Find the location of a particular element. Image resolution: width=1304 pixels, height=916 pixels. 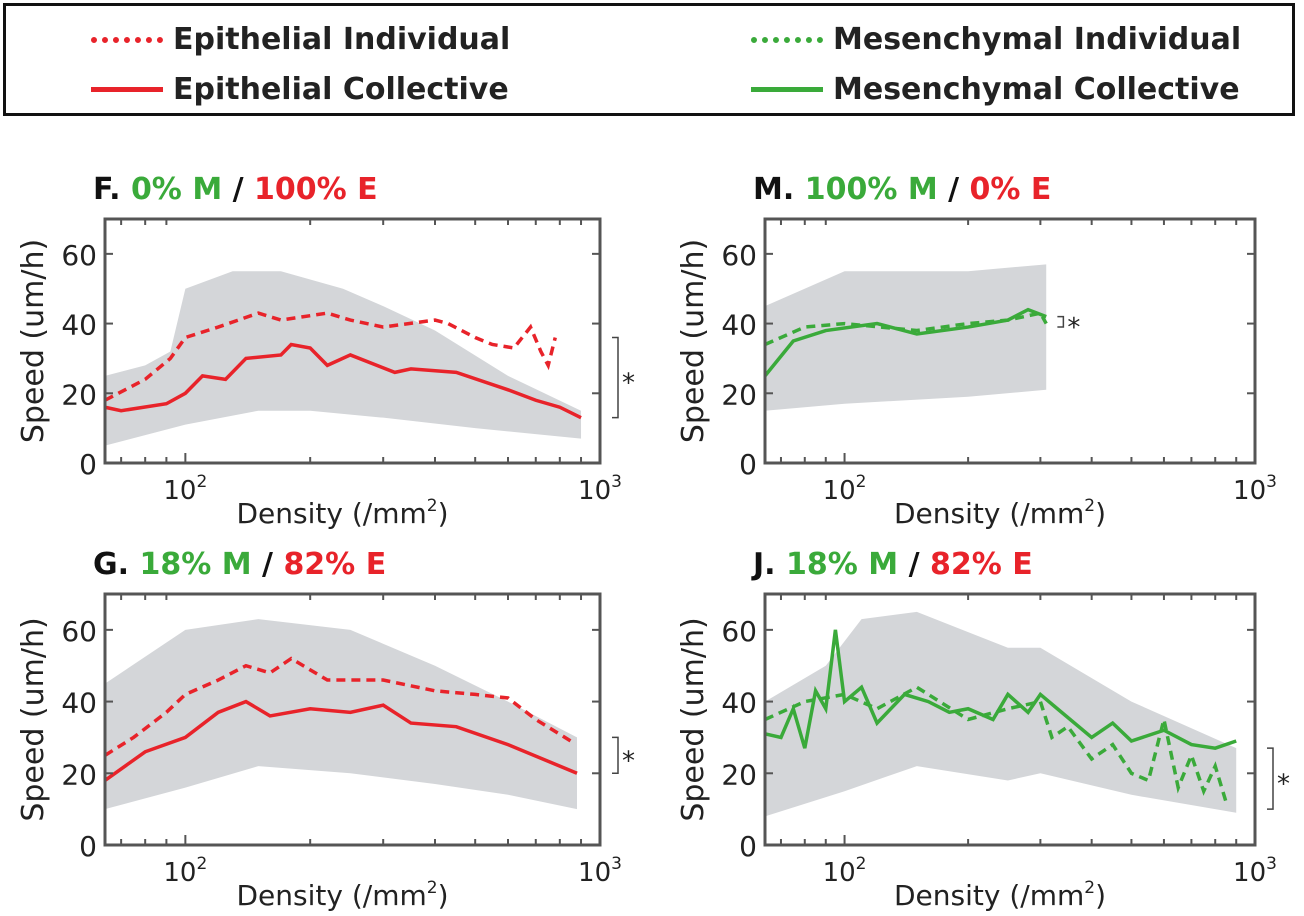

panel-letter: J. is located at coordinates (768, 564).